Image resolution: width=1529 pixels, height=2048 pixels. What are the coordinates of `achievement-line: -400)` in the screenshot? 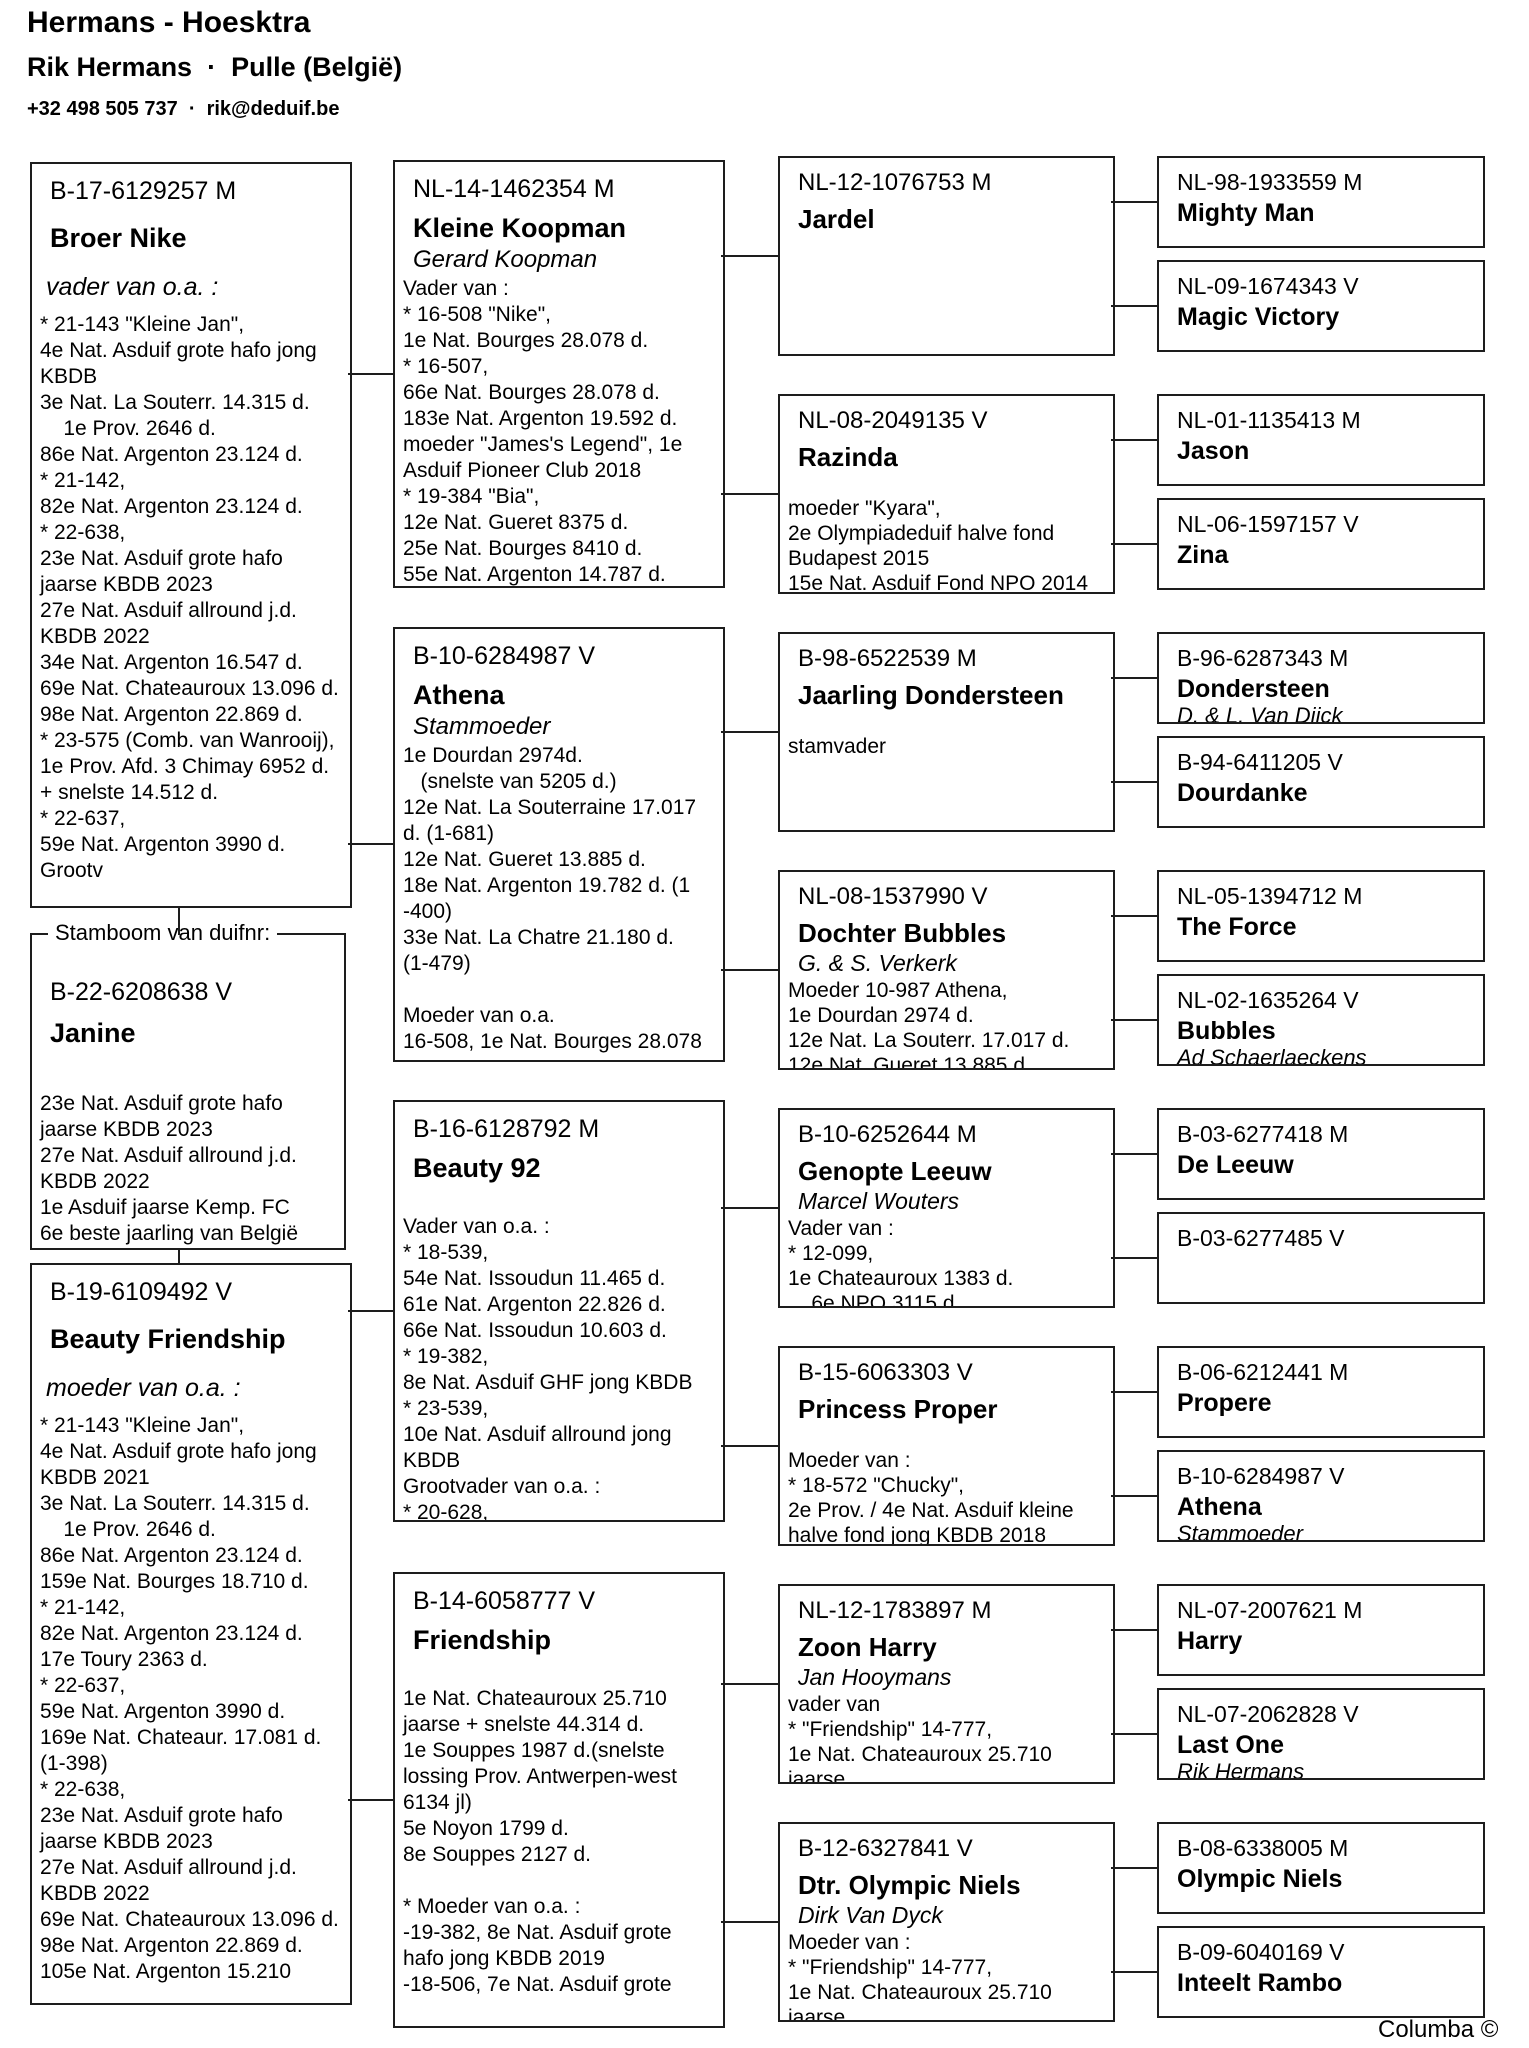 It's located at (428, 911).